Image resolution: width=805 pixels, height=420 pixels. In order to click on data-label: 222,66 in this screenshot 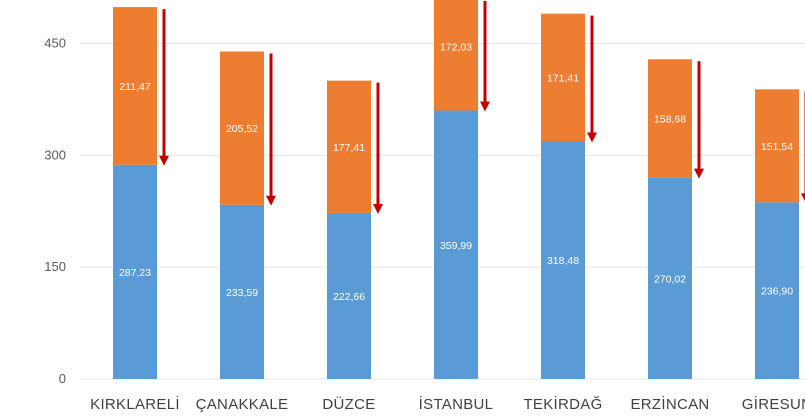, I will do `click(349, 297)`.